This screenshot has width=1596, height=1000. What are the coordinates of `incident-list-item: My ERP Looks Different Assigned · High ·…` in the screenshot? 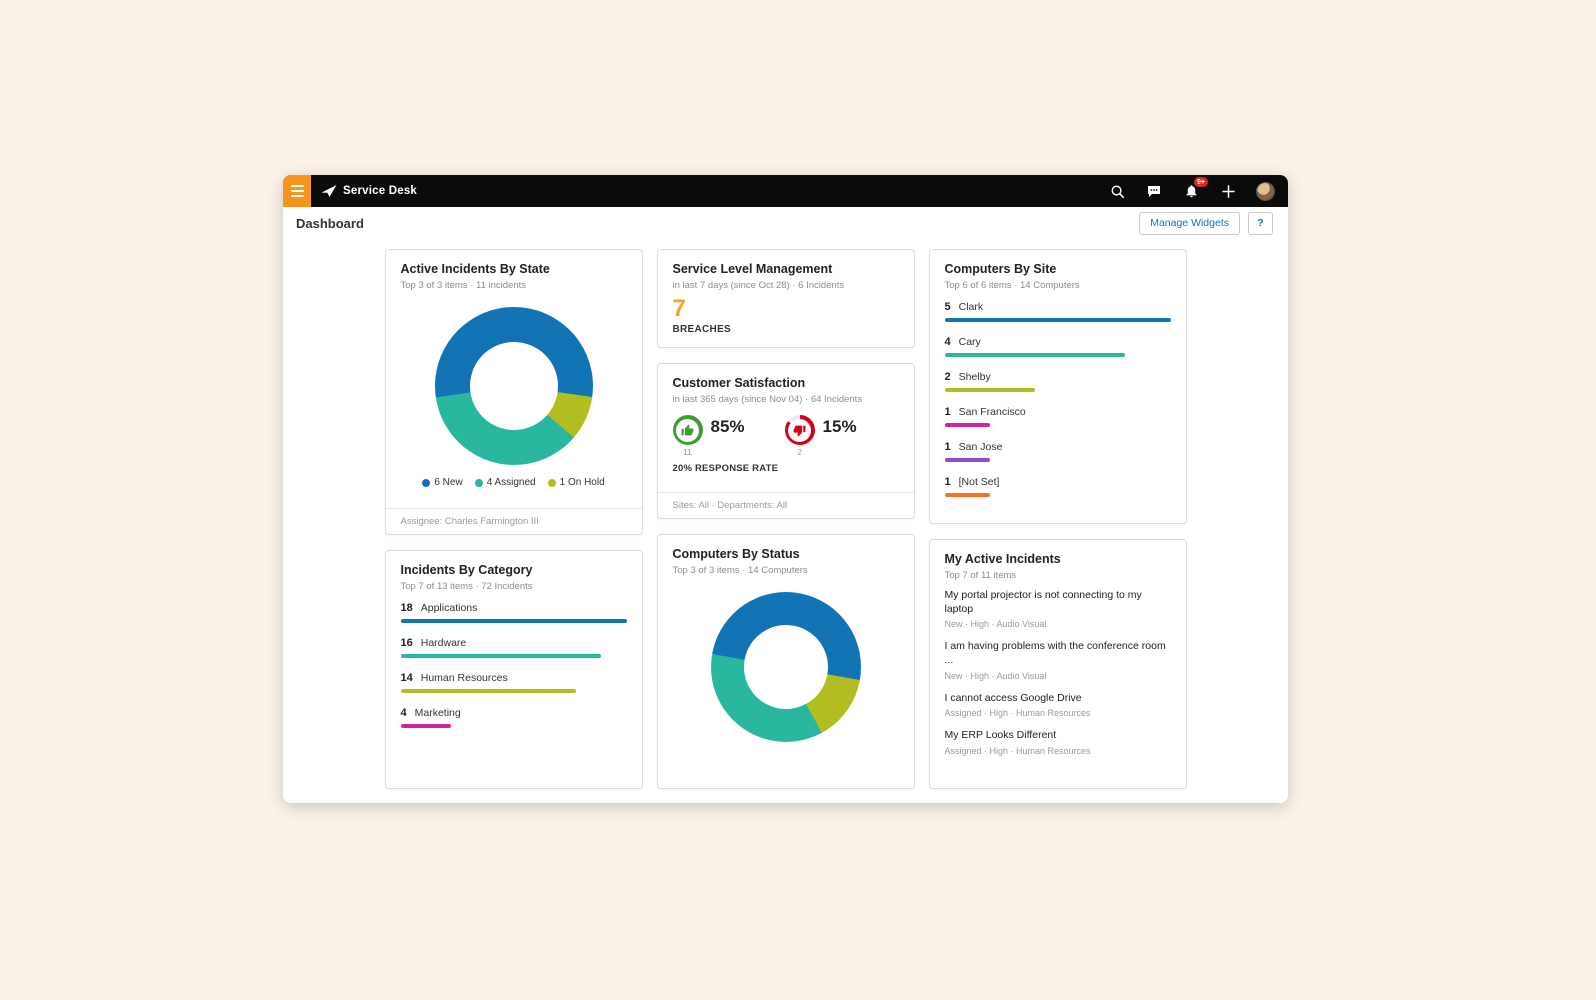 It's located at (1058, 742).